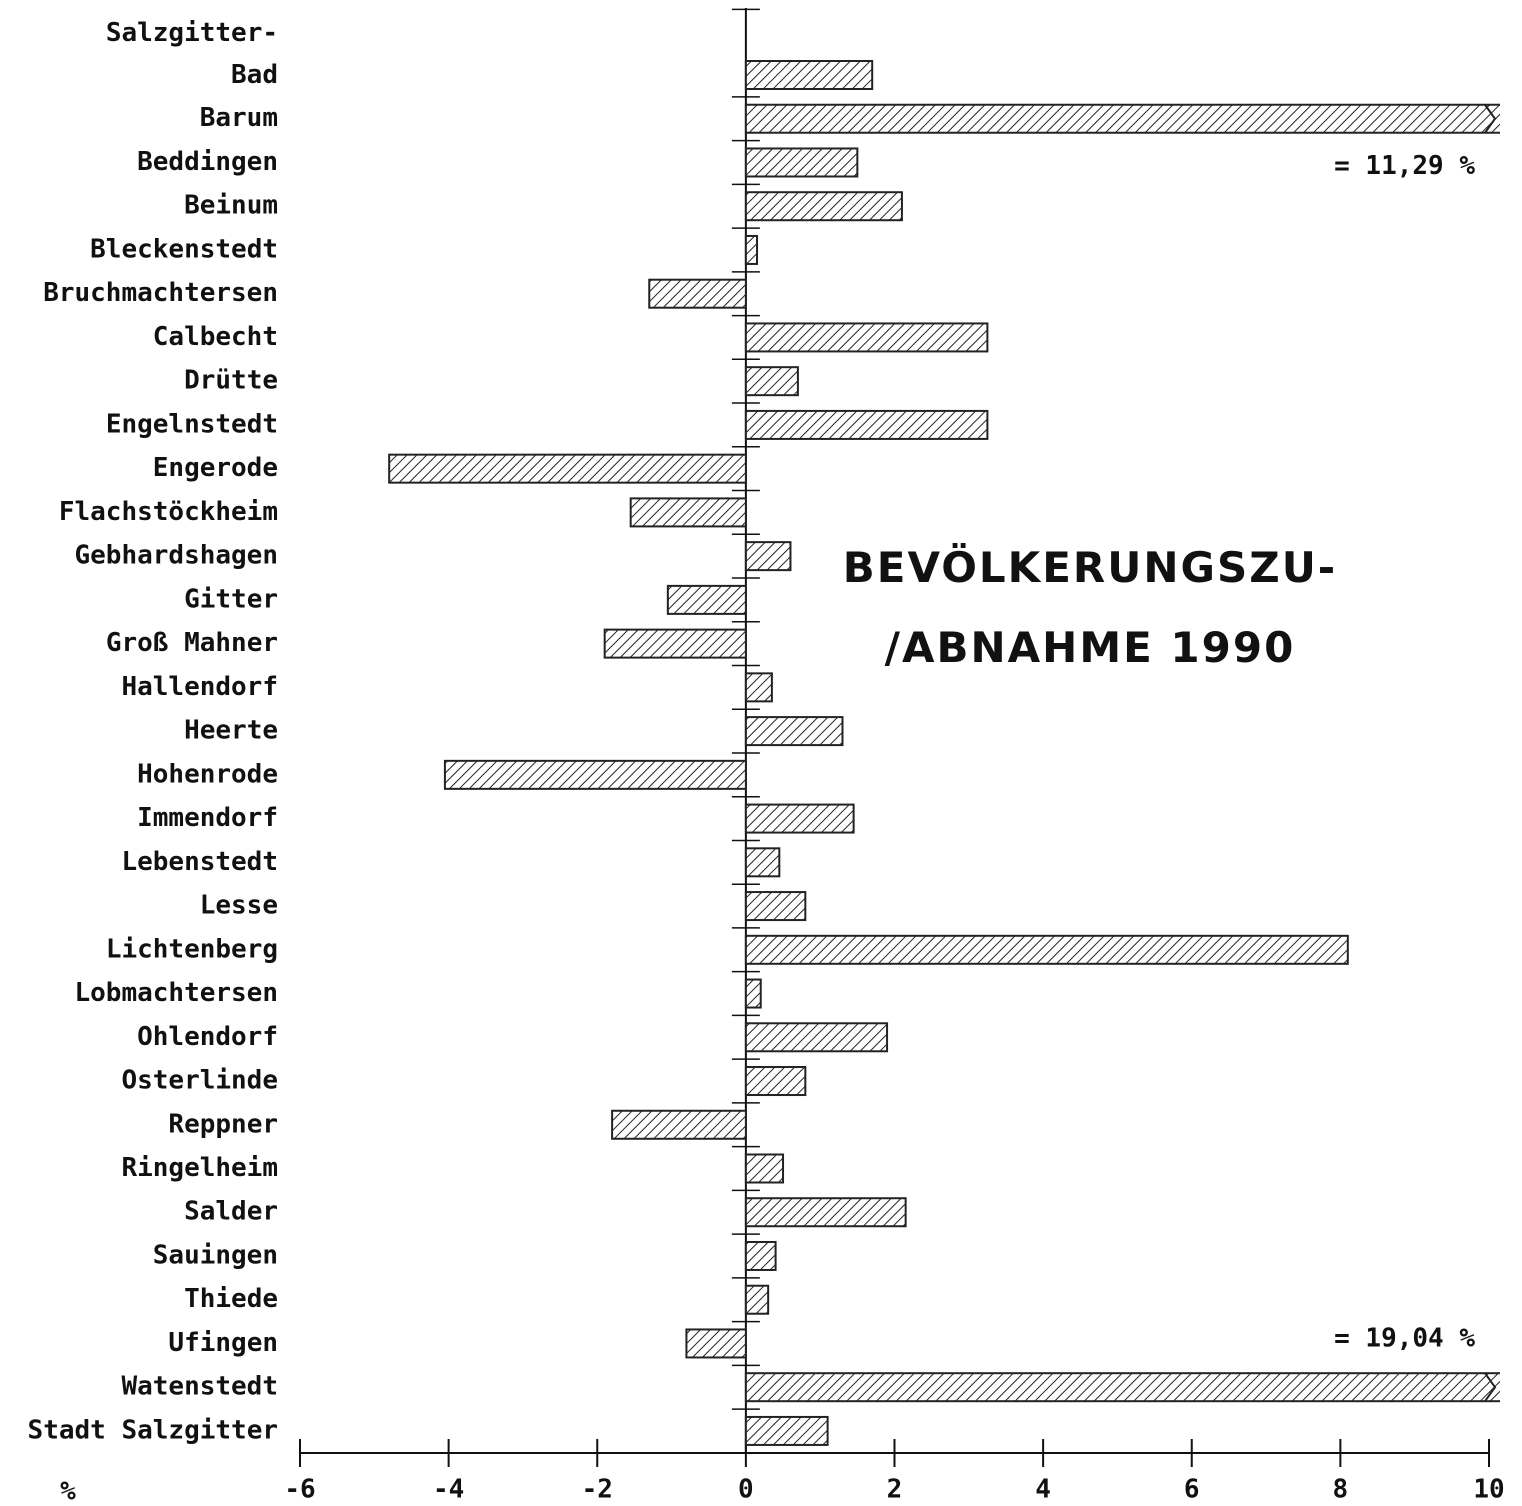 This screenshot has width=1522, height=1506. I want to click on y-tick-label: Salder, so click(231, 1212).